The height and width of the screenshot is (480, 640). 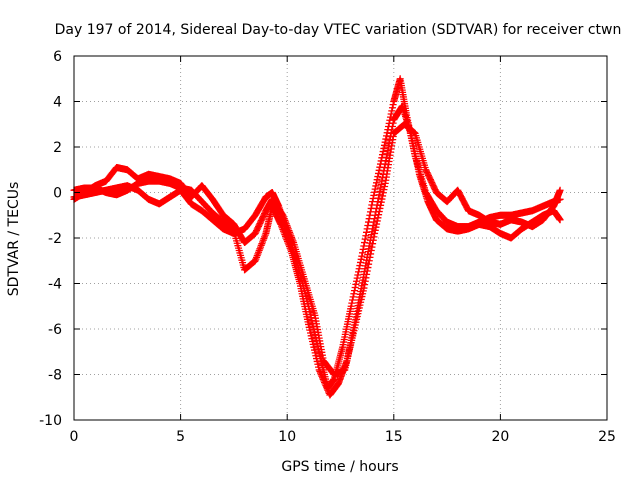 I want to click on x-tick-label: 10, so click(x=287, y=437).